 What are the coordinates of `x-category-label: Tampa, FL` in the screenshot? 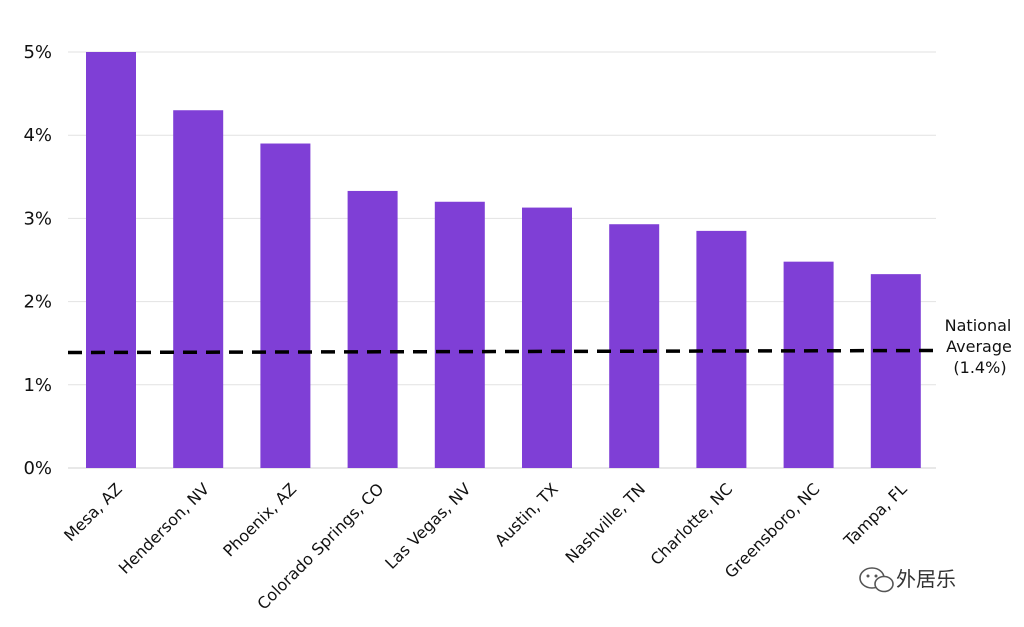 It's located at (874, 514).